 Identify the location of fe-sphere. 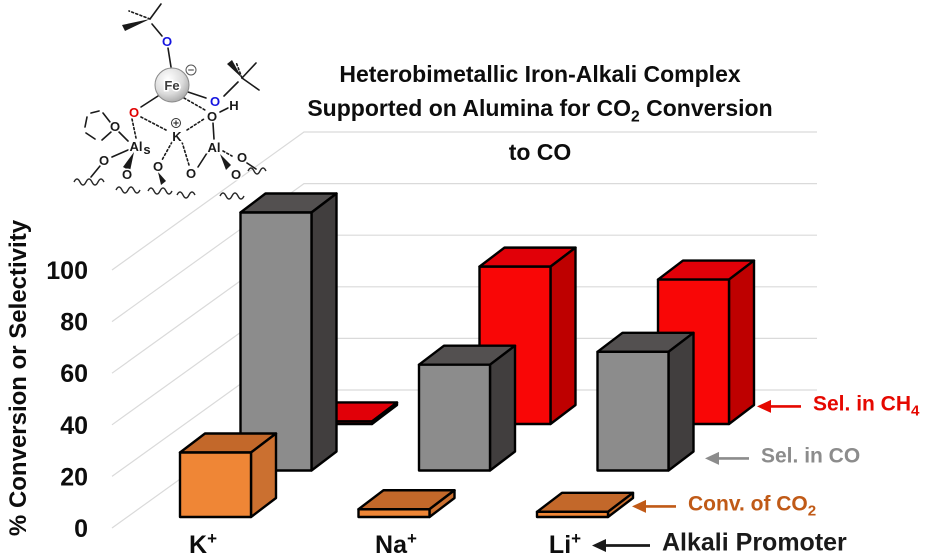
(172, 85).